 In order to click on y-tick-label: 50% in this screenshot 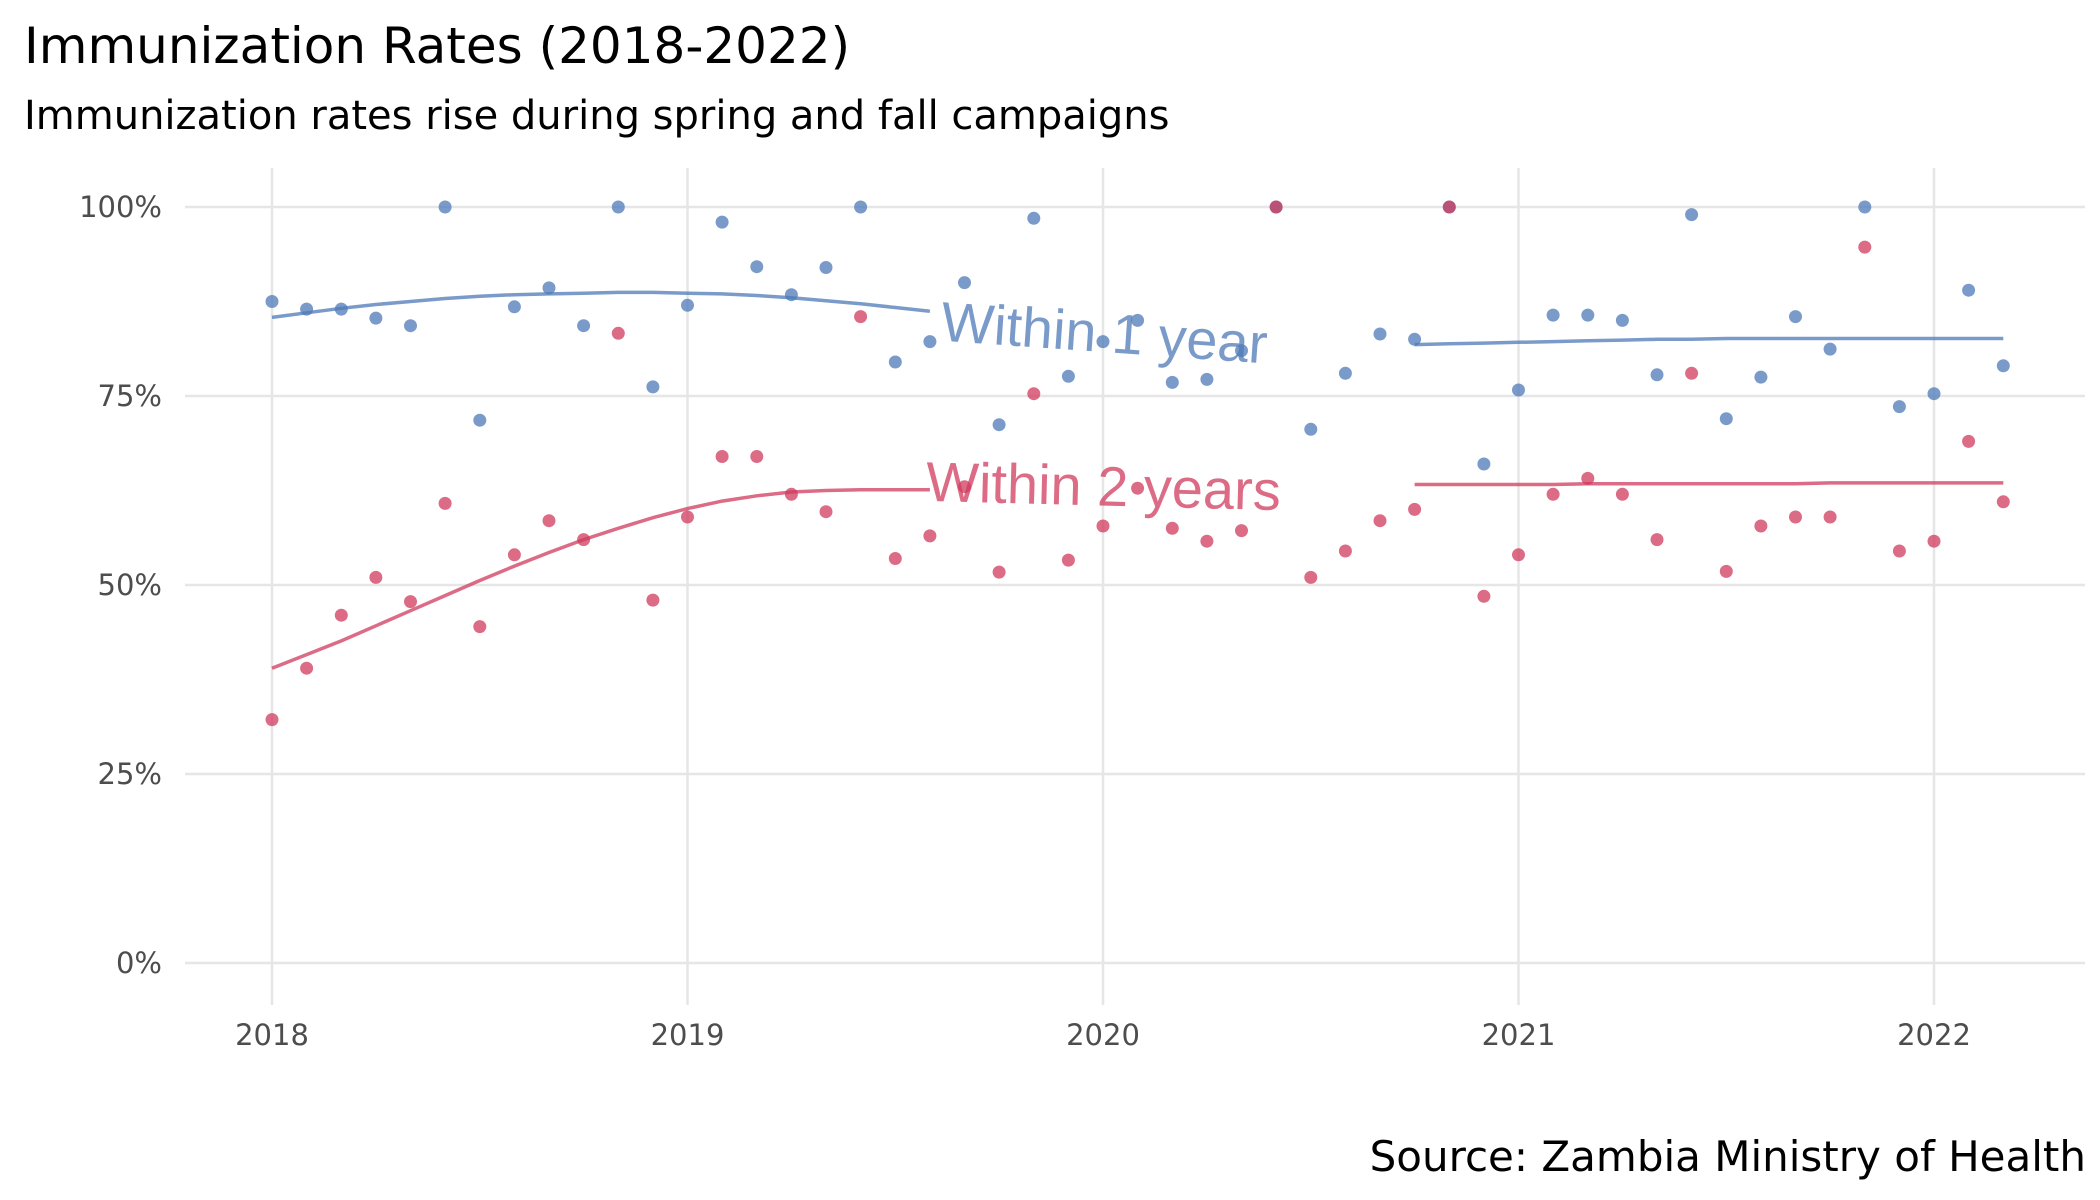, I will do `click(130, 585)`.